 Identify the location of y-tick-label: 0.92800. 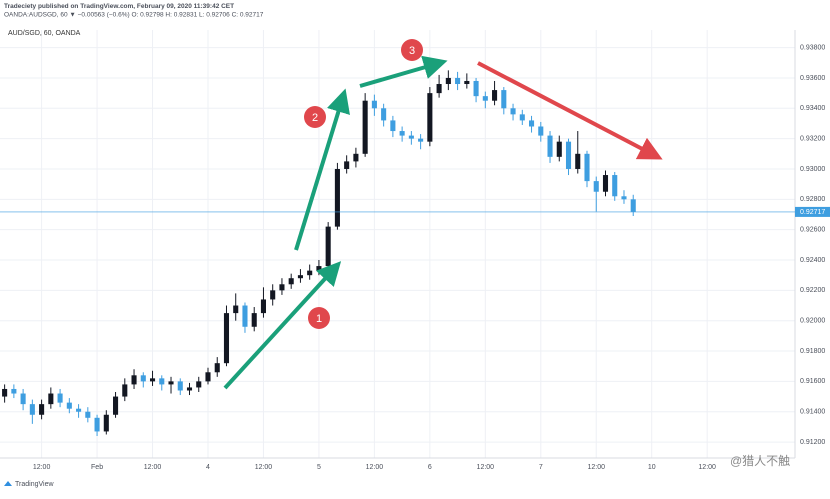
(812, 199).